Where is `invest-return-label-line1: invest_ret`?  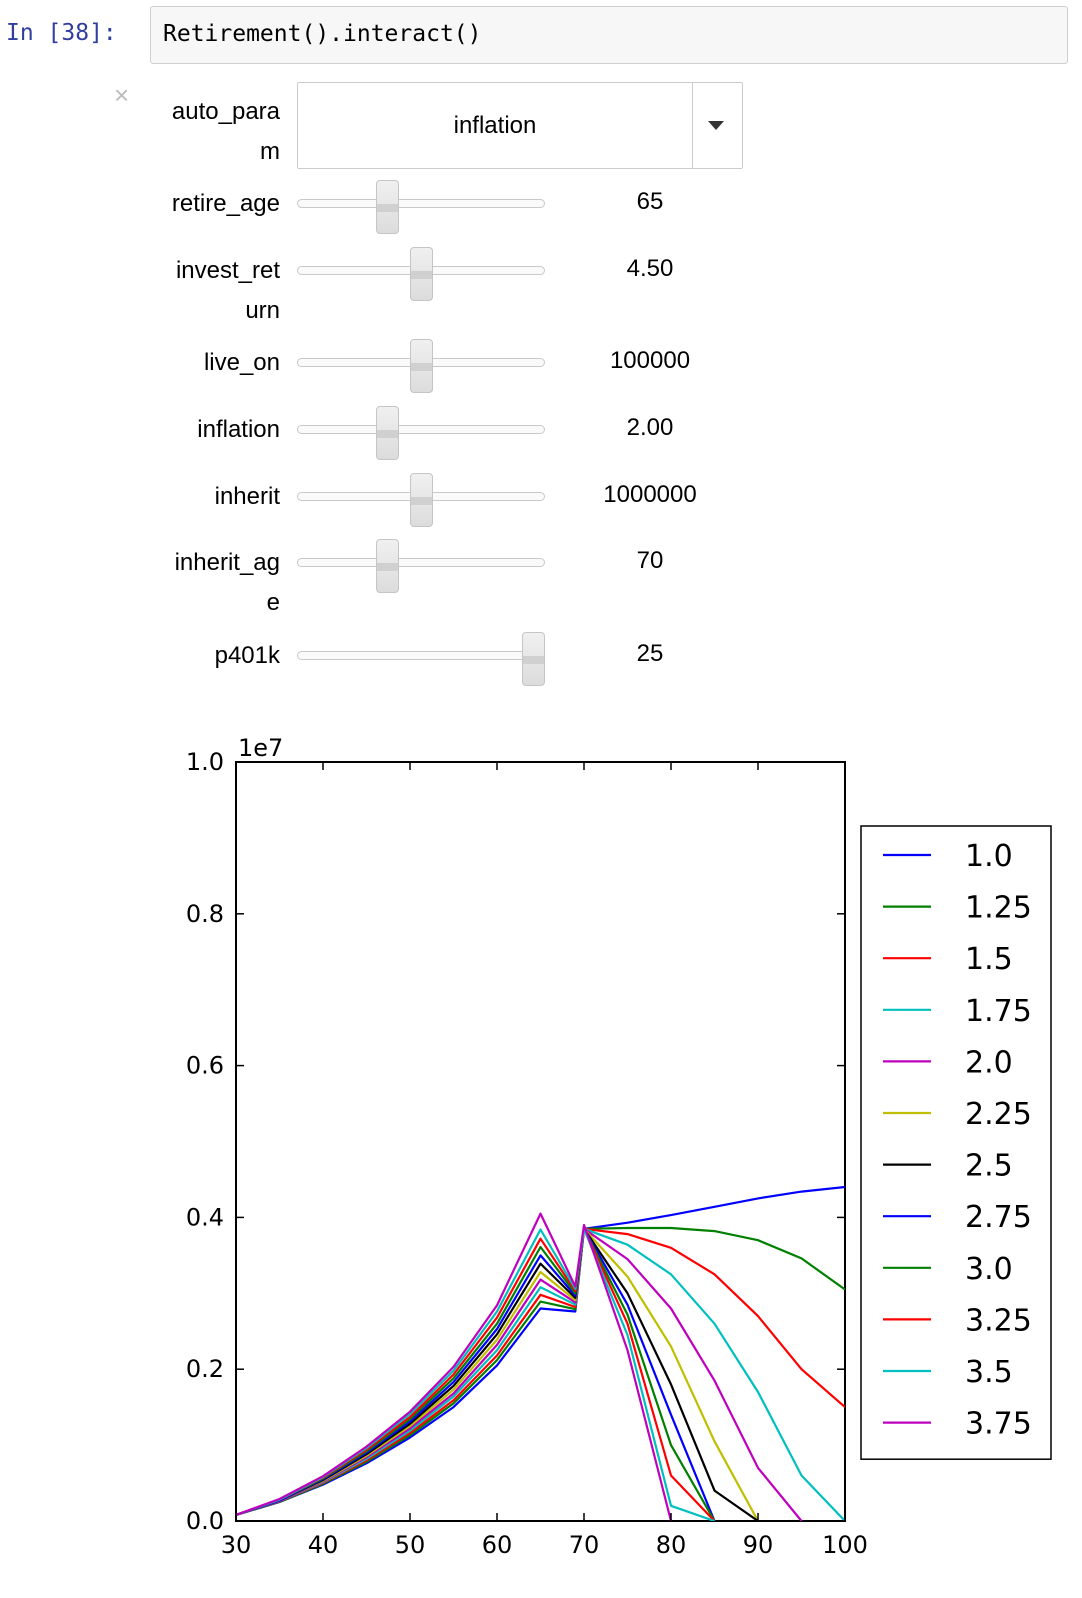 invest-return-label-line1: invest_ret is located at coordinates (227, 270).